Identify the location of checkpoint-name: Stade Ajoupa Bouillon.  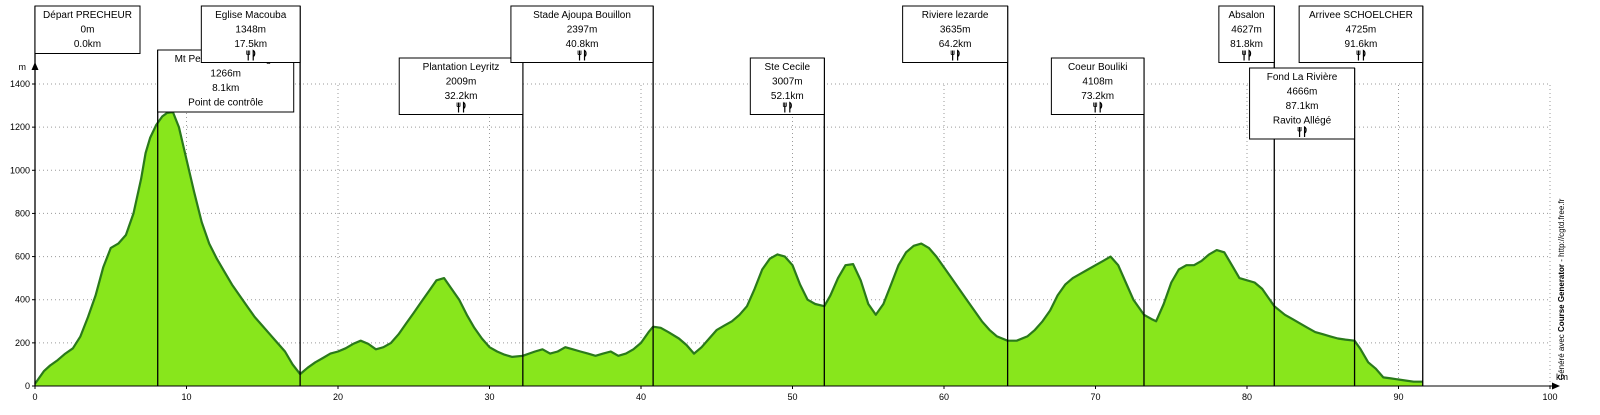
(582, 15).